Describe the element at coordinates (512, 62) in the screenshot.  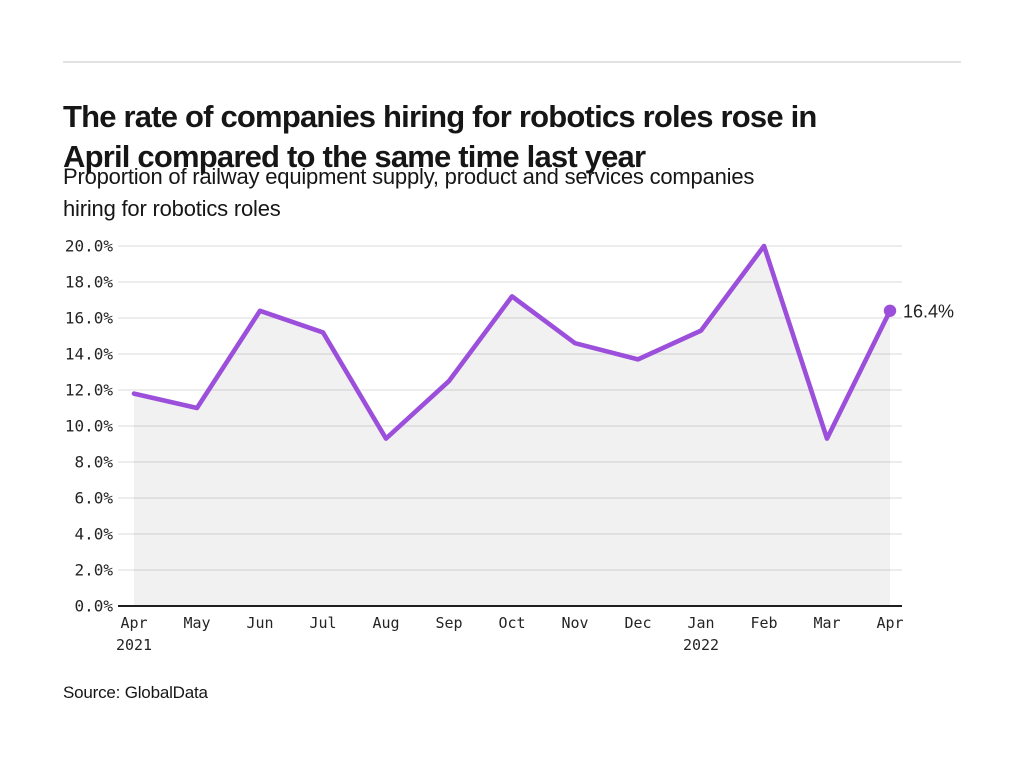
I see `top-divider-line` at that location.